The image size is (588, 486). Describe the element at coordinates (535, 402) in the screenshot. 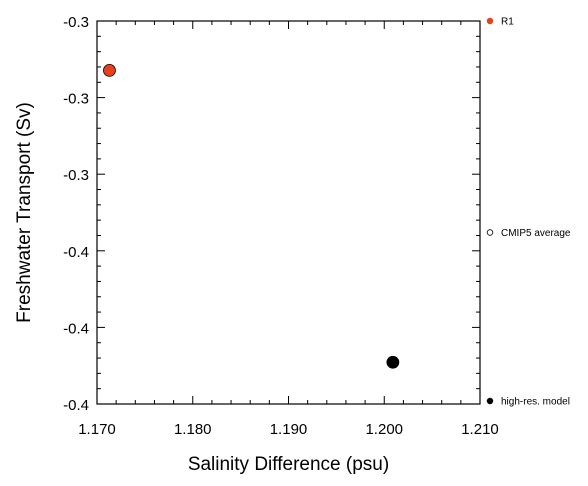

I see `legend-label: high-res. model` at that location.